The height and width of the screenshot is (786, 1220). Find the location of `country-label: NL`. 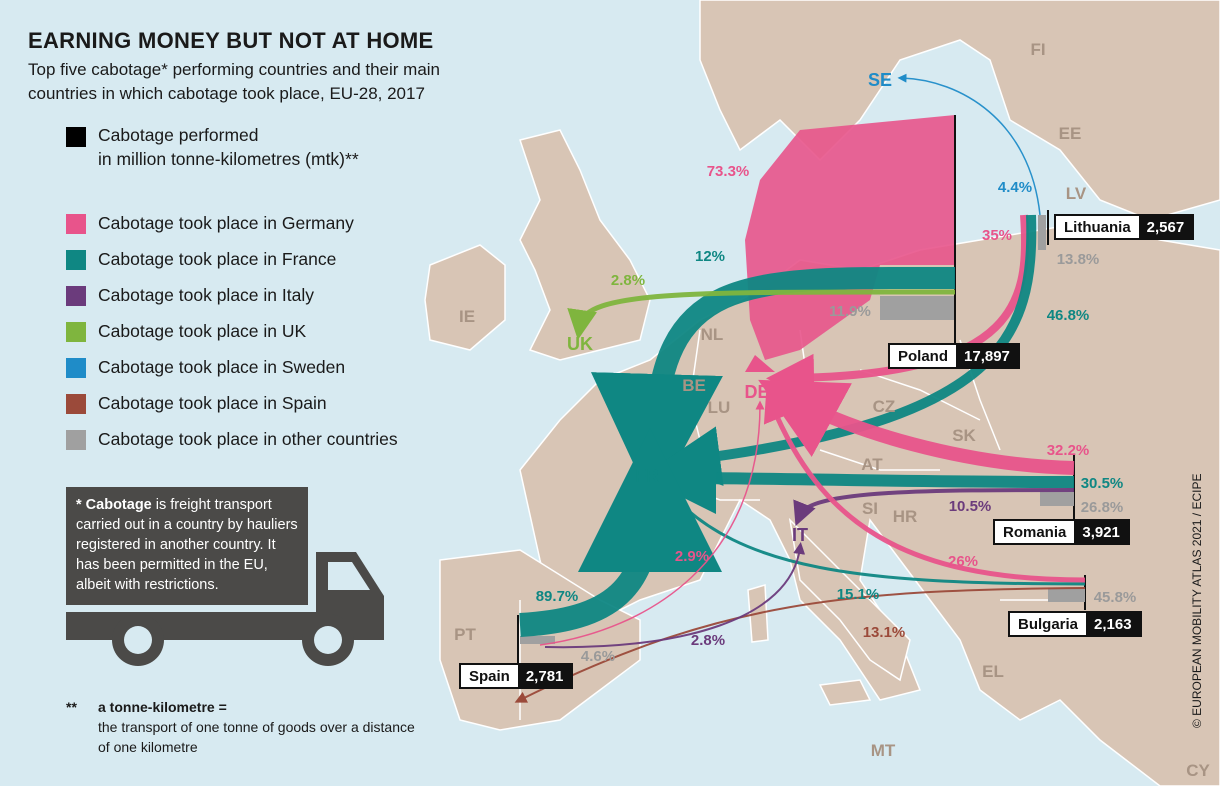

country-label: NL is located at coordinates (712, 334).